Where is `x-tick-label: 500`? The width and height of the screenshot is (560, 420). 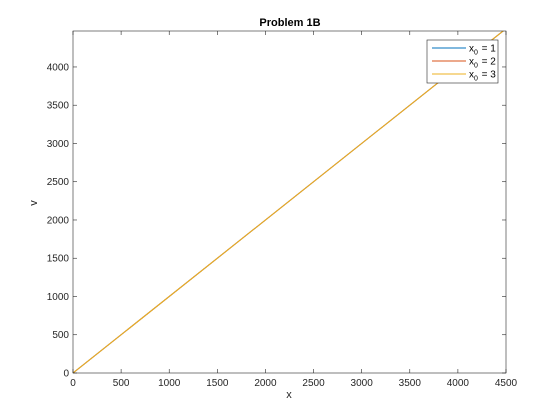 x-tick-label: 500 is located at coordinates (121, 383).